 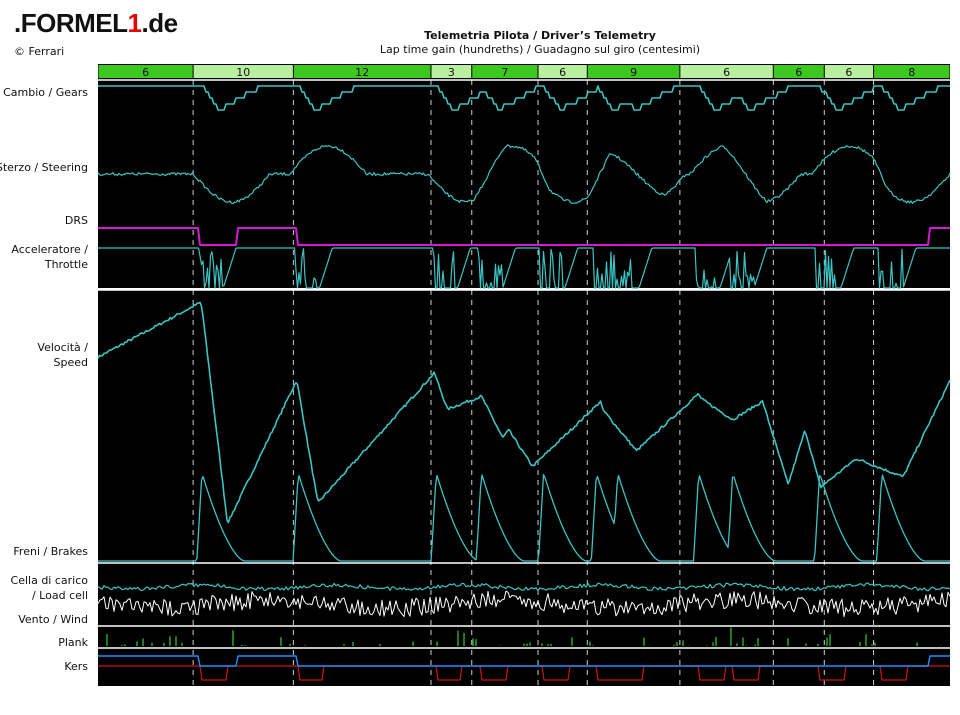 I want to click on segment-2-gain: 10, so click(x=243, y=72).